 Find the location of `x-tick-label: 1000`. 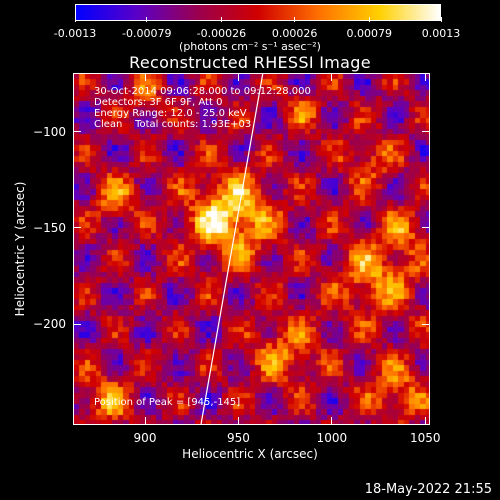

x-tick-label: 1000 is located at coordinates (332, 438).